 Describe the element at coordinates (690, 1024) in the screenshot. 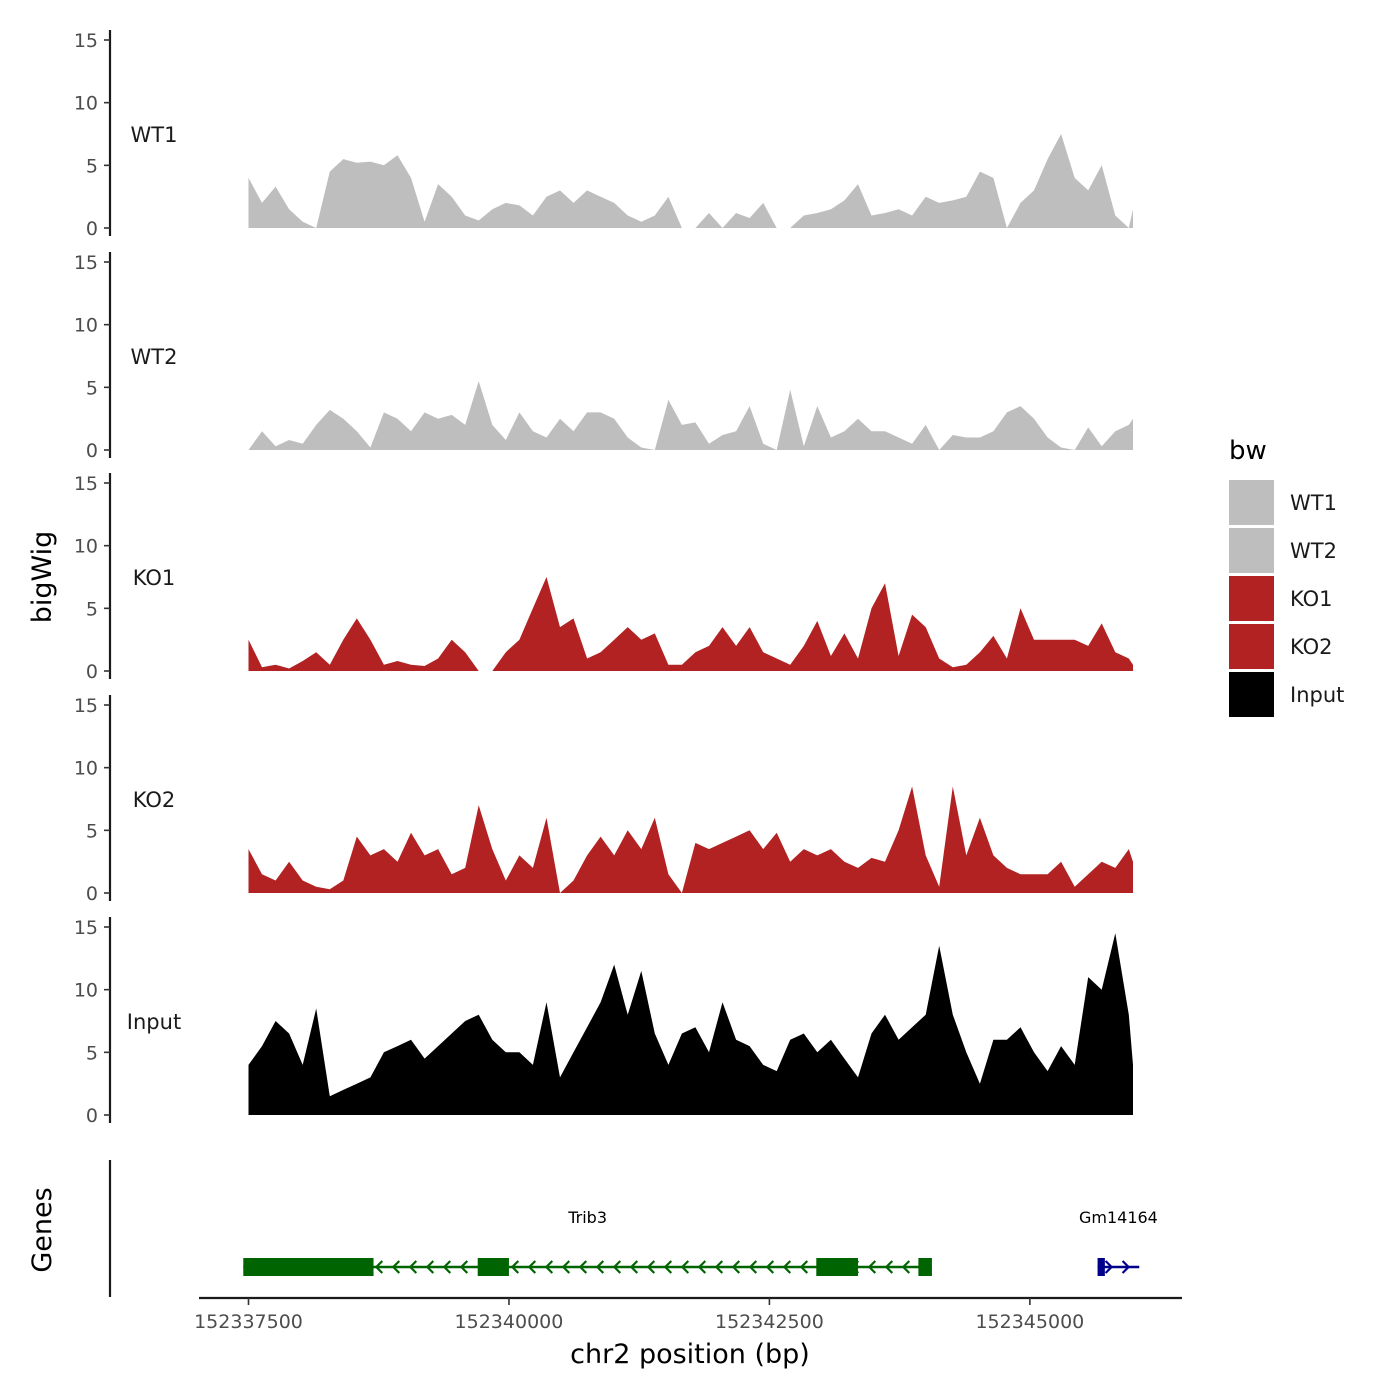

I see `area-input` at that location.